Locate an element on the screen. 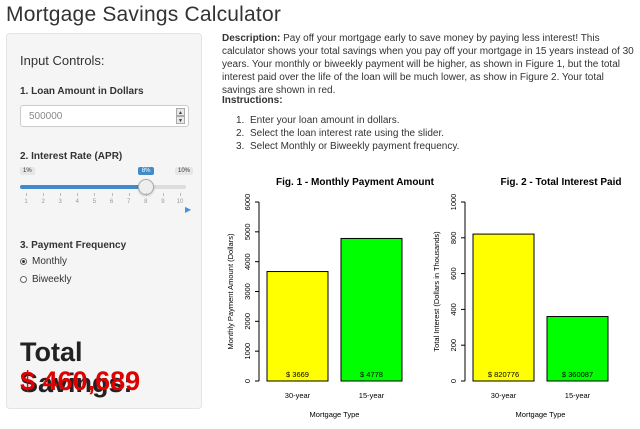 Image resolution: width=640 pixels, height=429 pixels. y-tick-label: 200 is located at coordinates (453, 345).